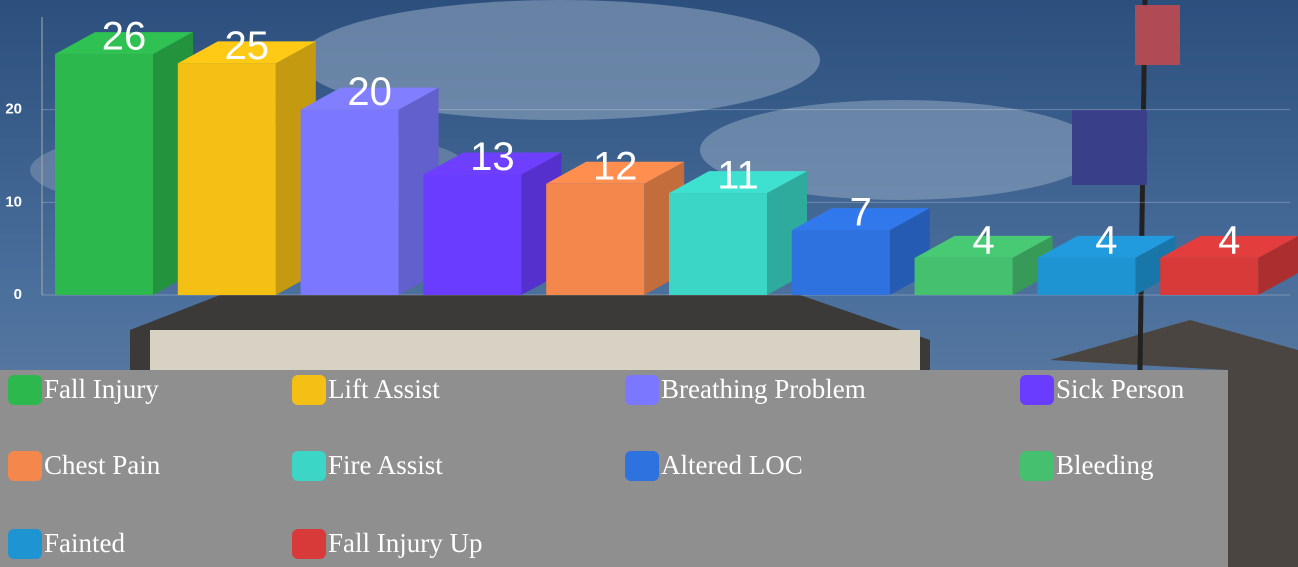 This screenshot has width=1298, height=567. Describe the element at coordinates (247, 46) in the screenshot. I see `value-label: 25` at that location.